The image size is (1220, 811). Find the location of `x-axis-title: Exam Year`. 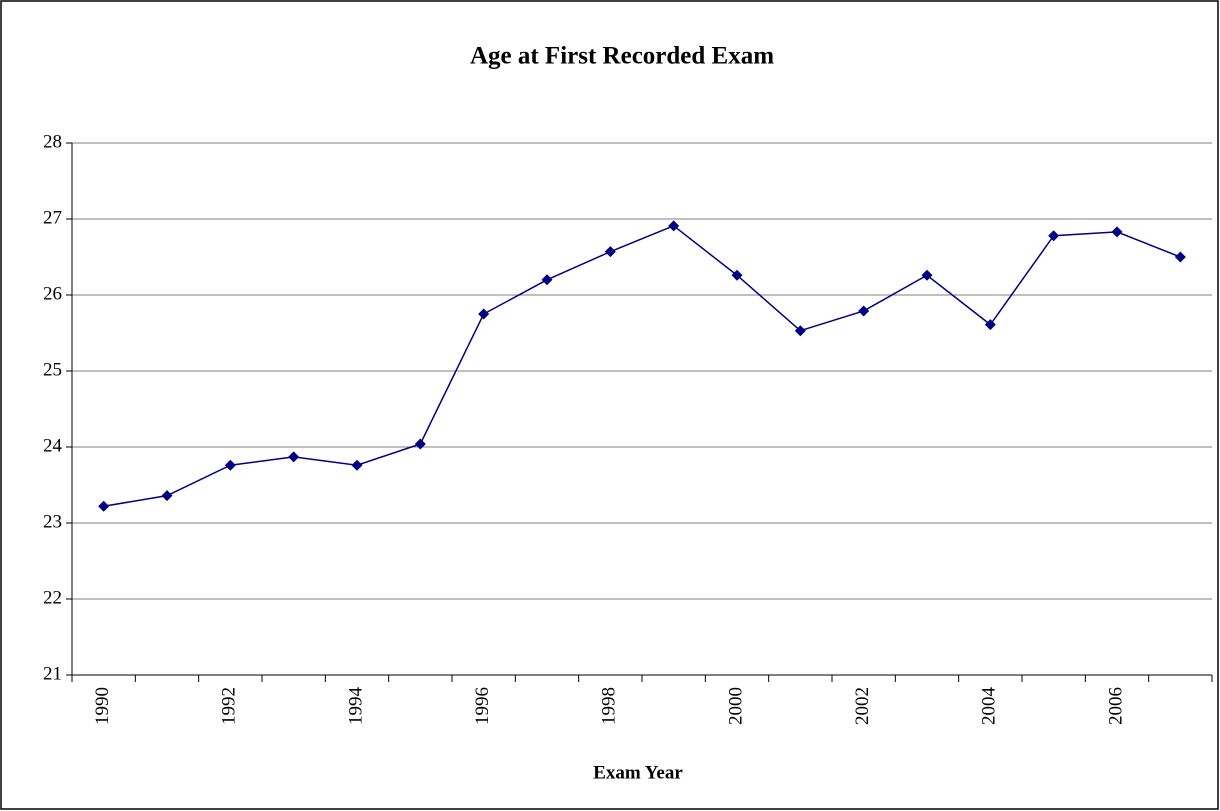

x-axis-title: Exam Year is located at coordinates (638, 772).